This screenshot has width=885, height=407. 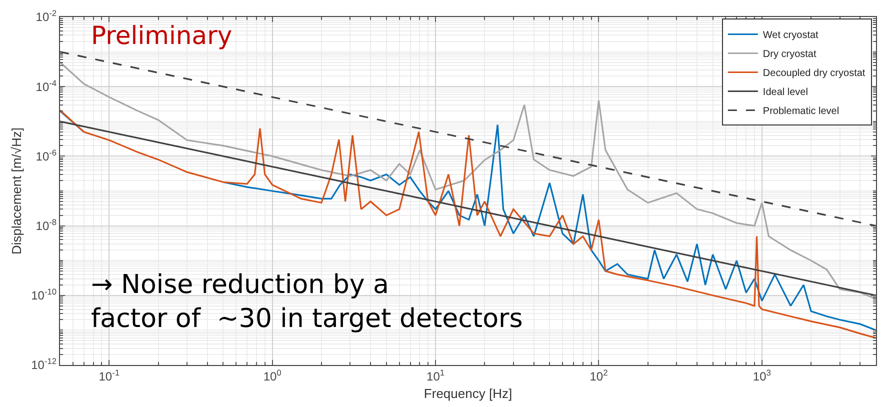 I want to click on legend-label: Wet cryostat, so click(x=790, y=36).